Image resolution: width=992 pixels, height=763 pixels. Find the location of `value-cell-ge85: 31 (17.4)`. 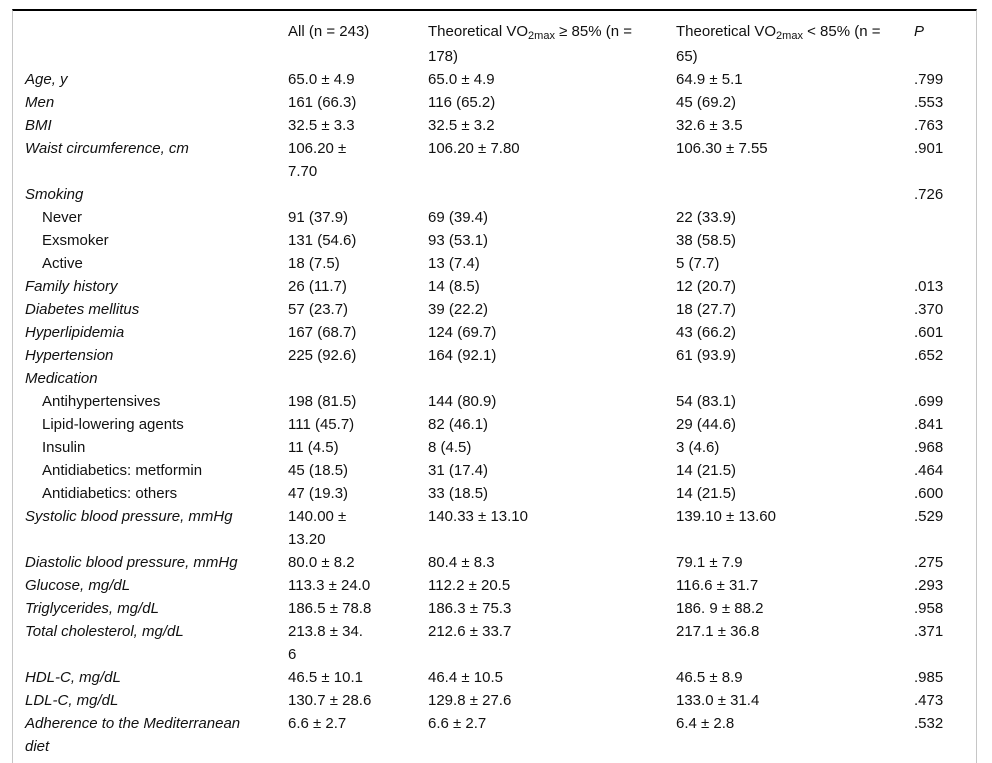

value-cell-ge85: 31 (17.4) is located at coordinates (458, 470).